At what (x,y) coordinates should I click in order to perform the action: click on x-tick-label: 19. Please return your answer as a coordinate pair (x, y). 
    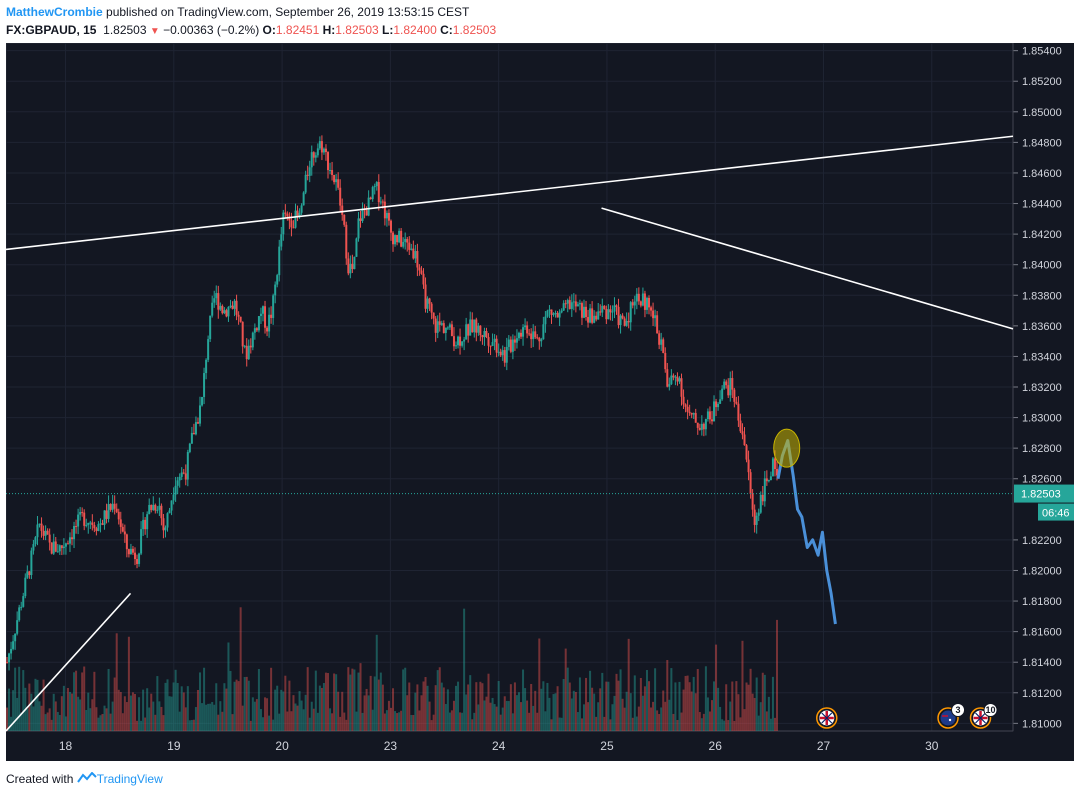
    Looking at the image, I should click on (174, 746).